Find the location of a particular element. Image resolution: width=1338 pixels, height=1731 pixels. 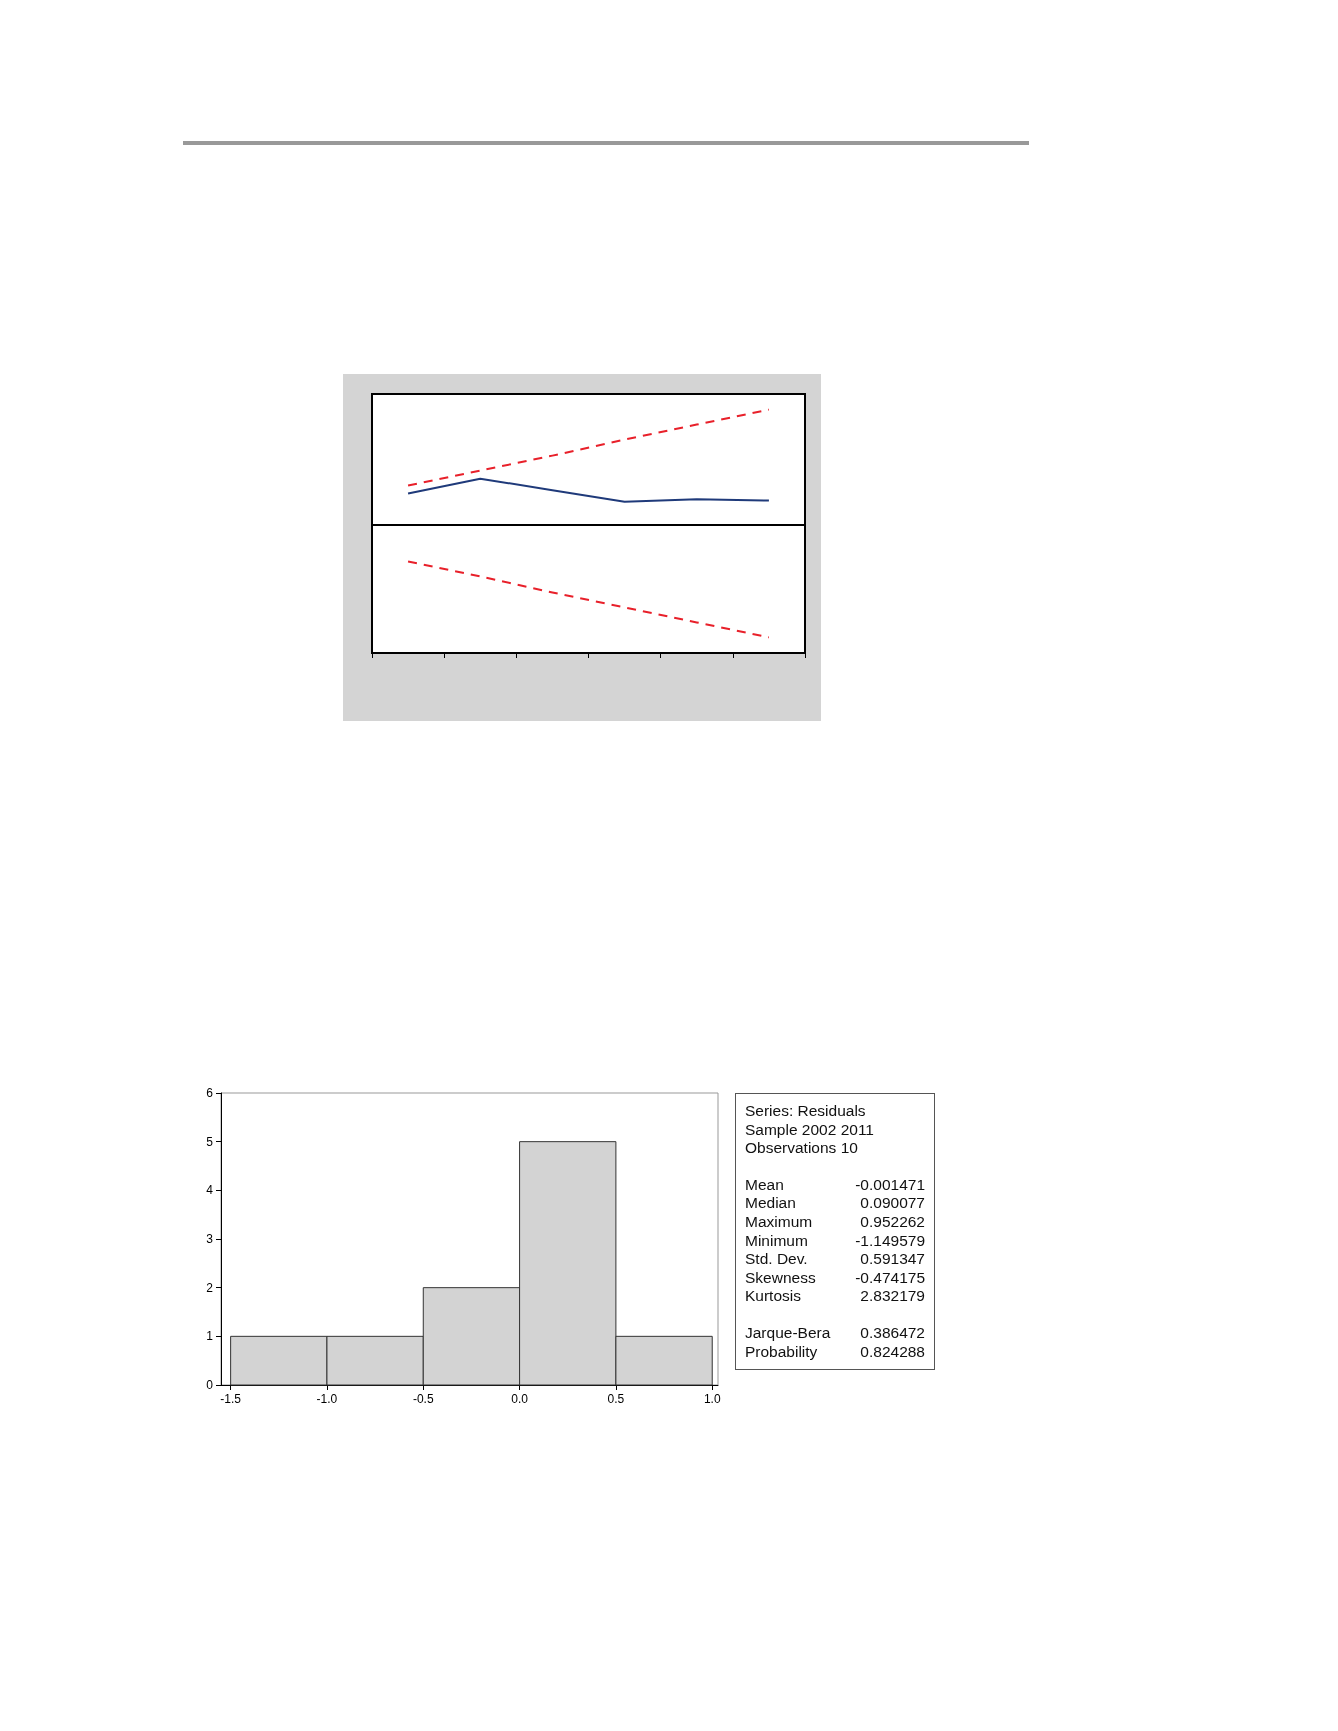

y-tick-label: 5 is located at coordinates (210, 1141).